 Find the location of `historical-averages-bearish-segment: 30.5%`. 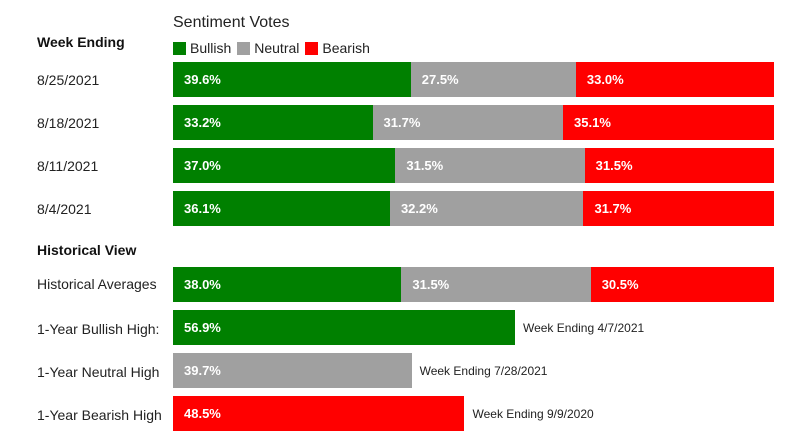

historical-averages-bearish-segment: 30.5% is located at coordinates (682, 284).